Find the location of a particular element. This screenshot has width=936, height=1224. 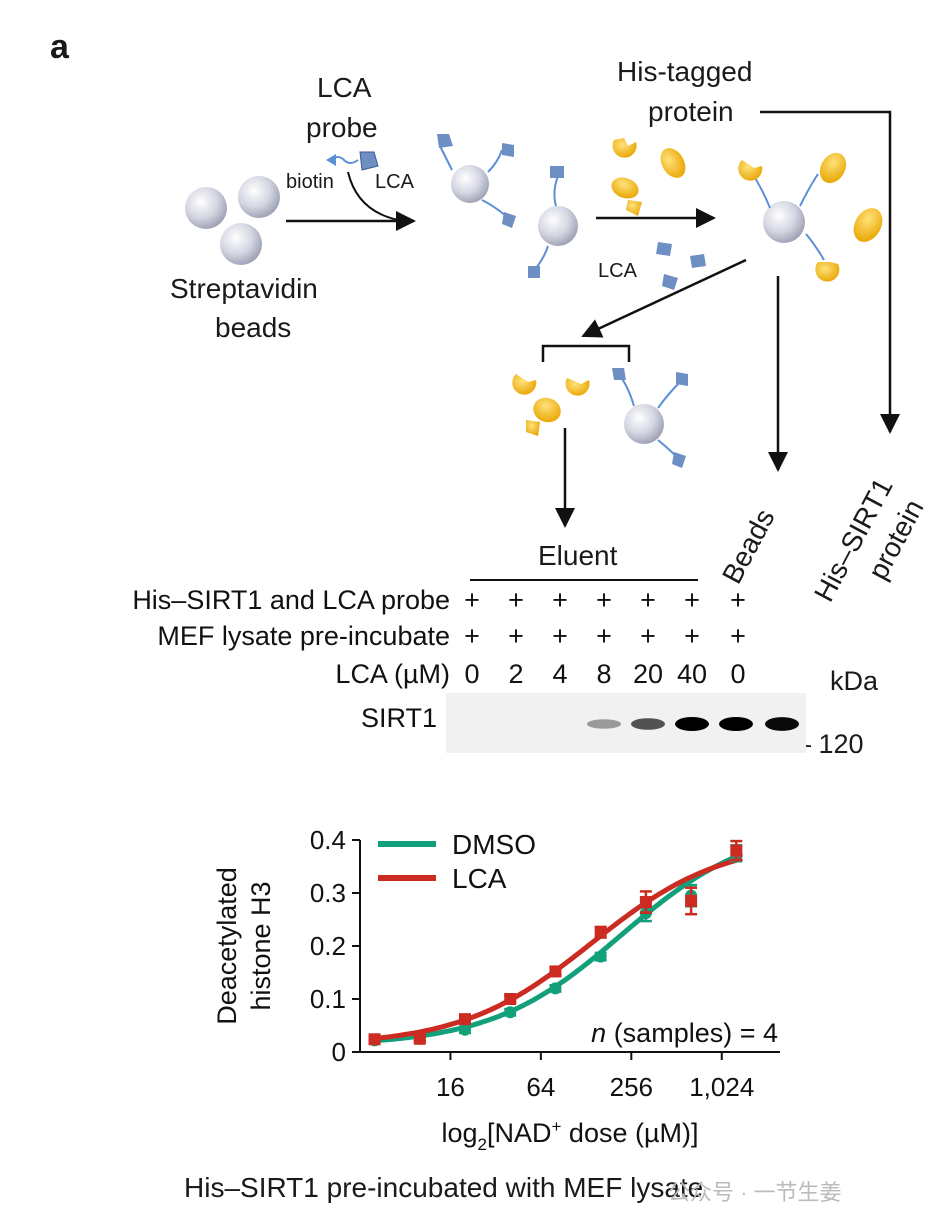

y-tick-label: 0.3 is located at coordinates (328, 893).